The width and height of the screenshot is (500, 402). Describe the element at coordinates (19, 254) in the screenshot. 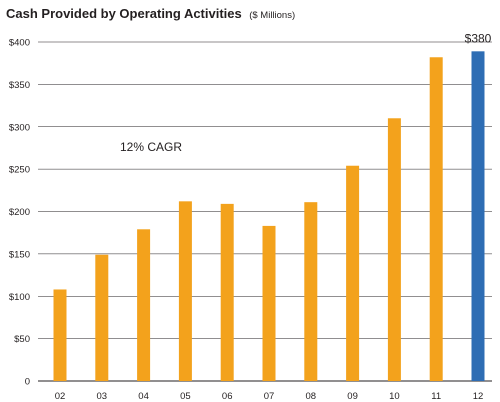

I see `y-tick-label: $150` at that location.